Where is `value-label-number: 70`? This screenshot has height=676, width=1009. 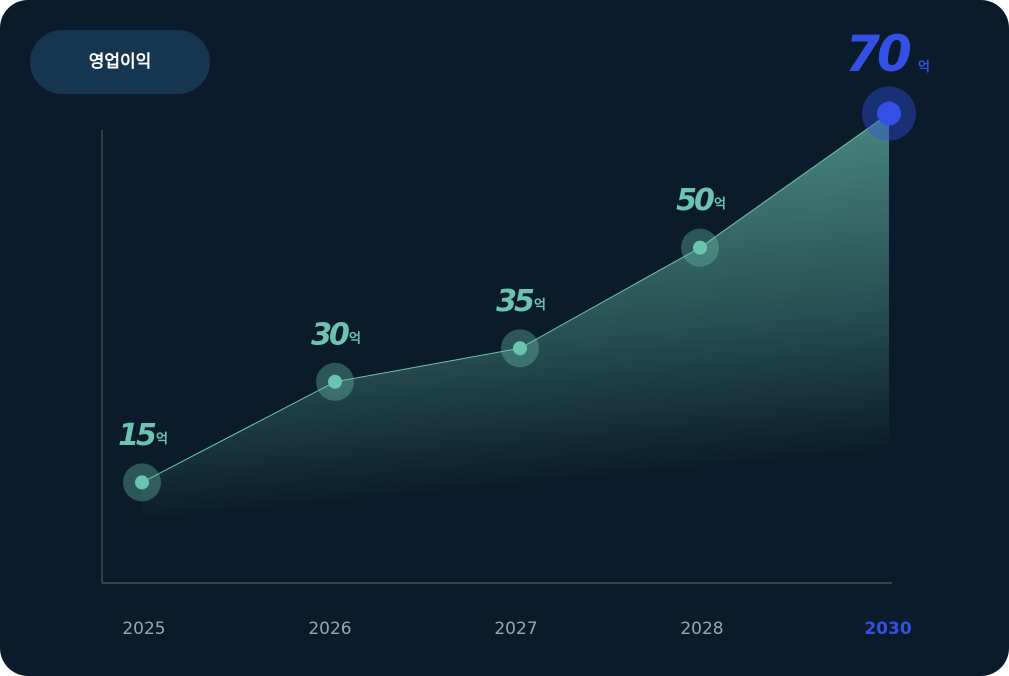 value-label-number: 70 is located at coordinates (878, 54).